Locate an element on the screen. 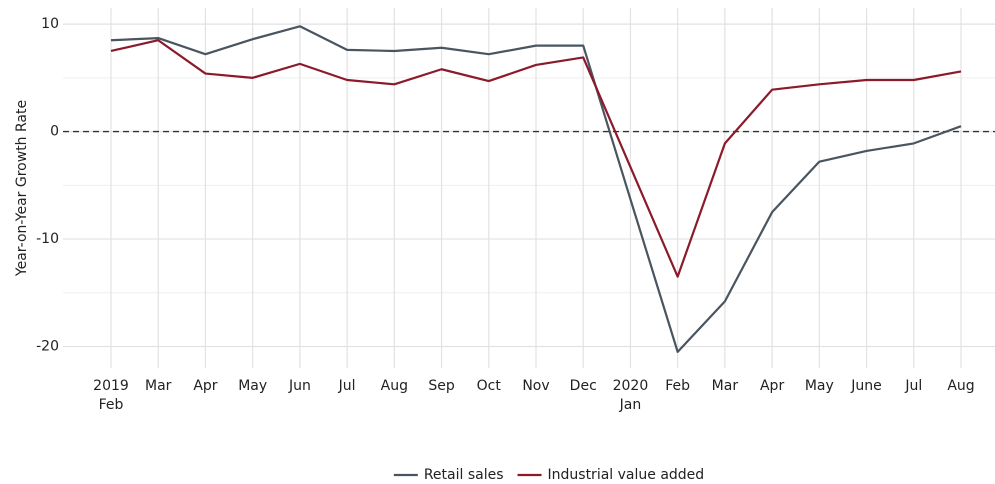 Image resolution: width=995 pixels, height=484 pixels. x-tick-label: Nov is located at coordinates (535, 386).